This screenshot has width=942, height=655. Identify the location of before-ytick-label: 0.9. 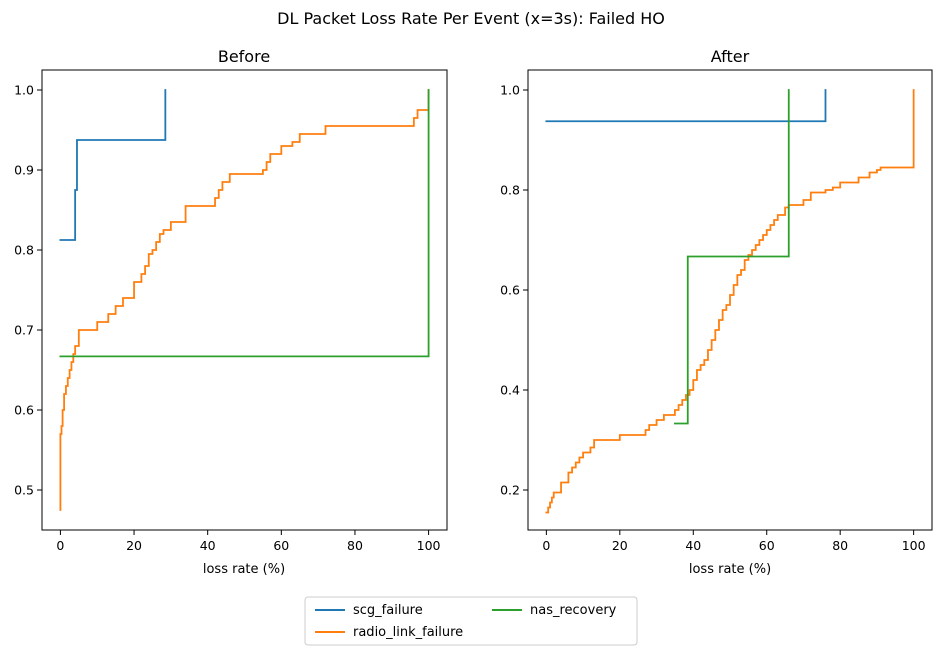
(24, 170).